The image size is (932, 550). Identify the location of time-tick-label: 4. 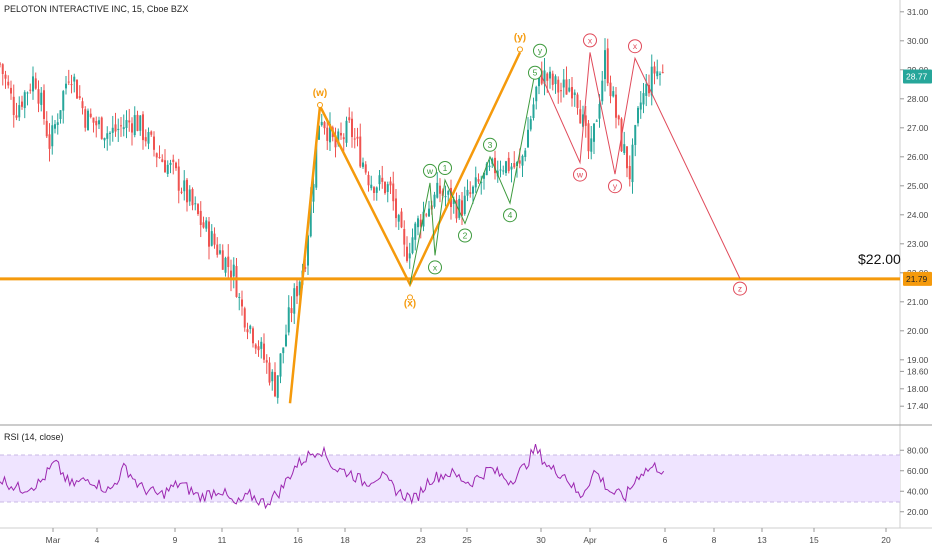
(97, 540).